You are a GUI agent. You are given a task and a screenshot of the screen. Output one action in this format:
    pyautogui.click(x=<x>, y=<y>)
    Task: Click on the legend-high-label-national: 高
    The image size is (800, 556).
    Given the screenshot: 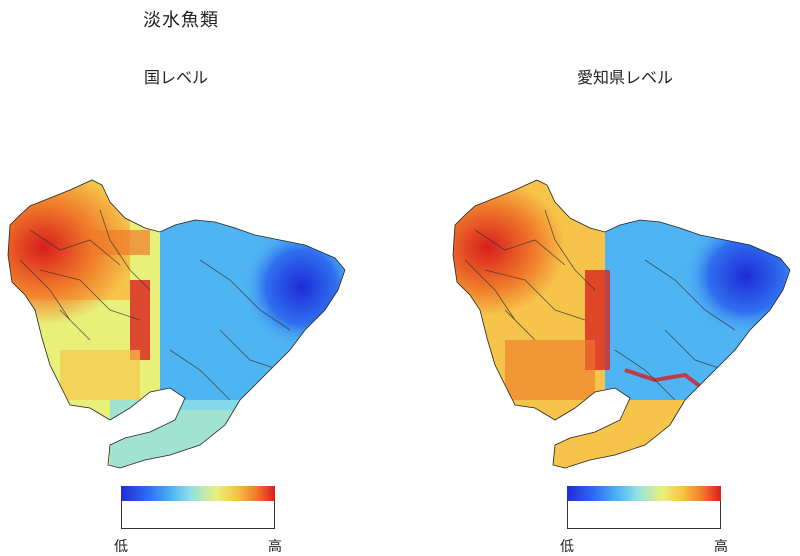 What is the action you would take?
    pyautogui.click(x=275, y=547)
    